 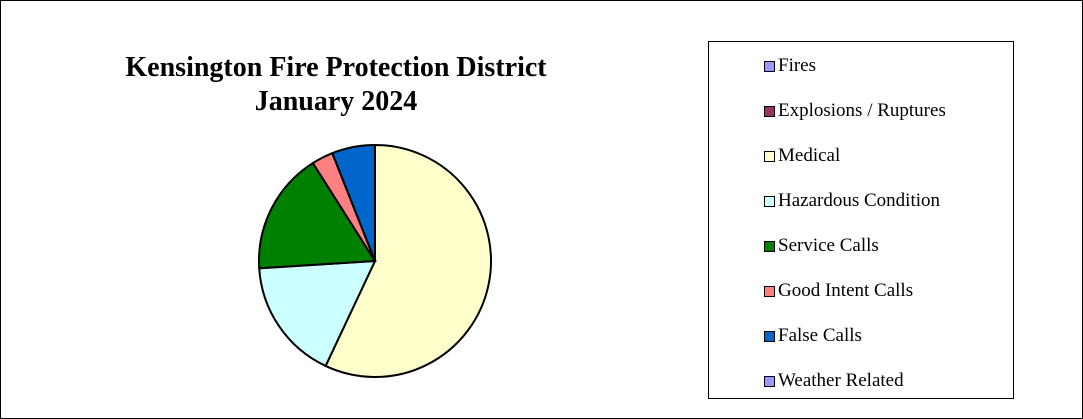 What do you see at coordinates (797, 65) in the screenshot?
I see `legend-label-fires: Fires` at bounding box center [797, 65].